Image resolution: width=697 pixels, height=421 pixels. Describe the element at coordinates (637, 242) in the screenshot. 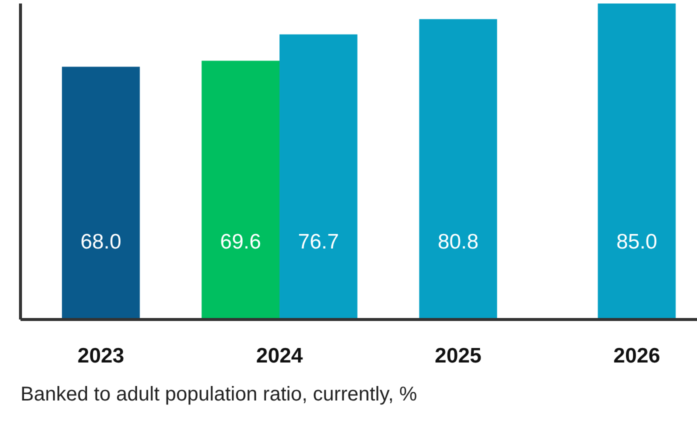

I see `data-label: 85.0` at that location.